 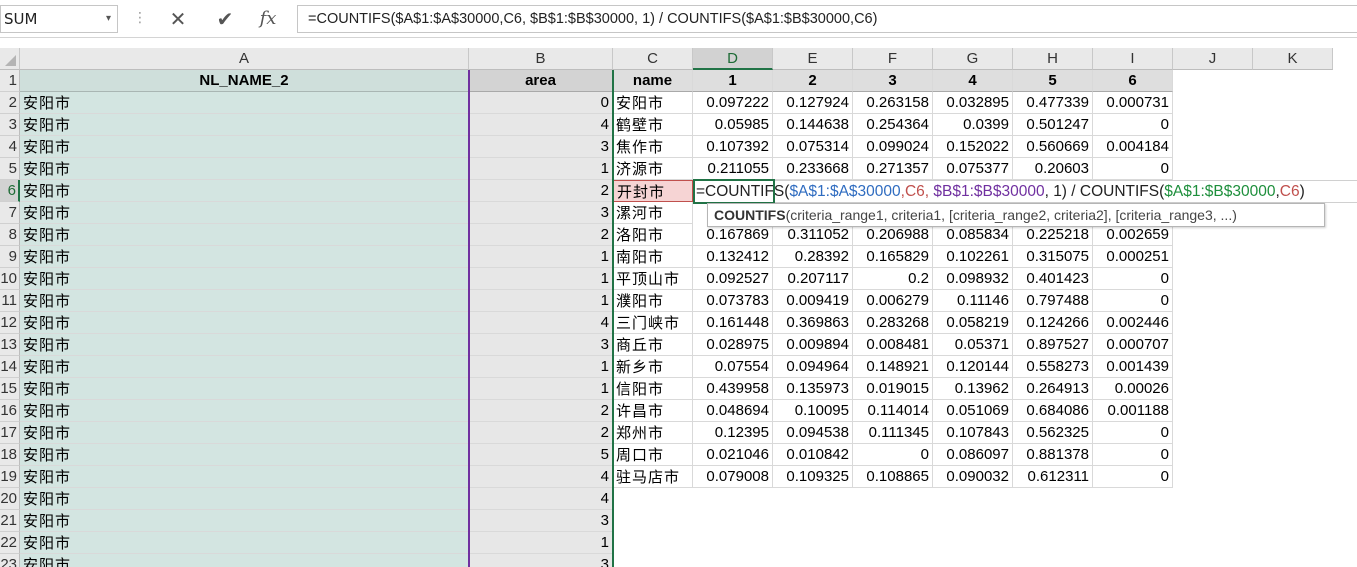 I want to click on cell-g17: 0.107843, so click(x=973, y=433).